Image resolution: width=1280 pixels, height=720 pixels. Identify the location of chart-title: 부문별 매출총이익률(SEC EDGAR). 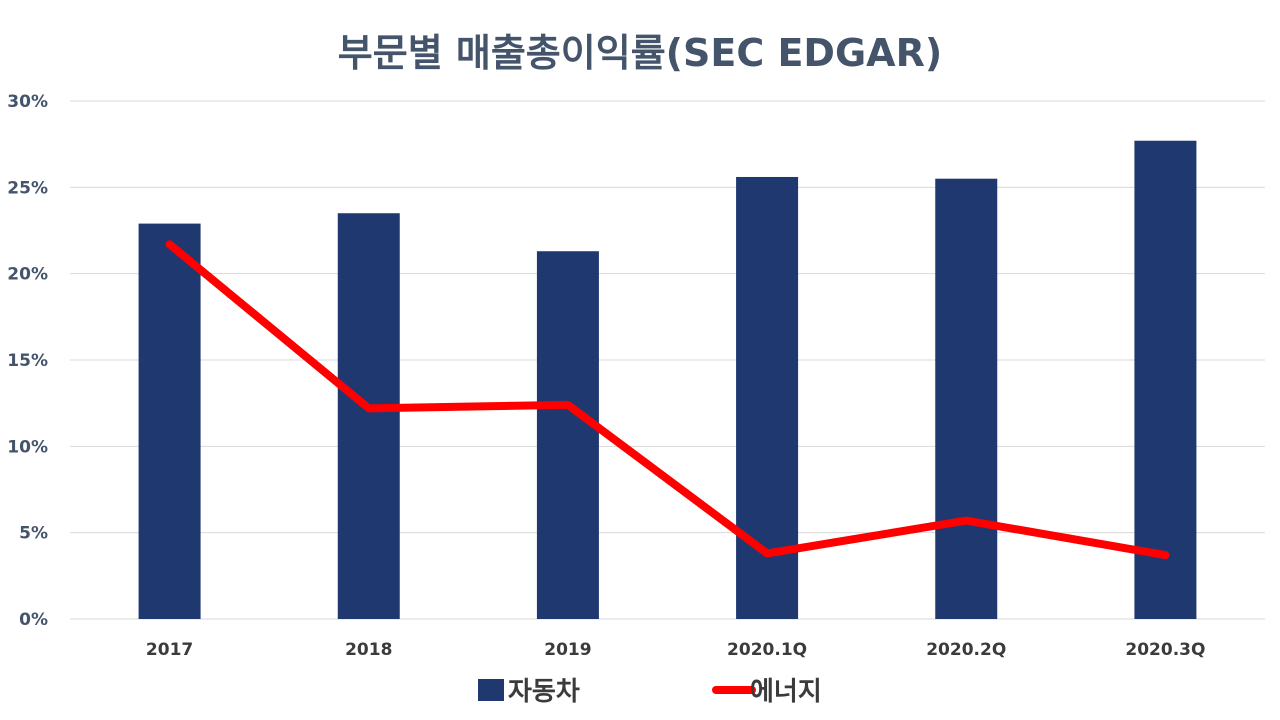
(640, 53).